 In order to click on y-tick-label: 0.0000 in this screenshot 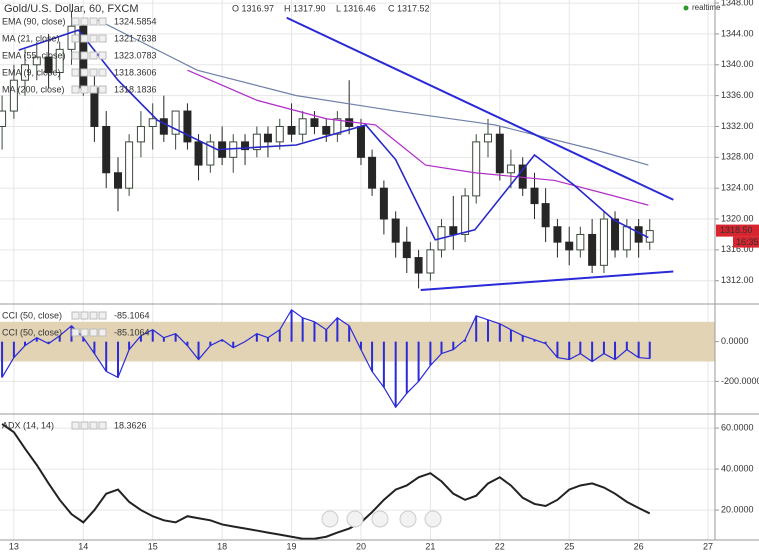, I will do `click(735, 341)`.